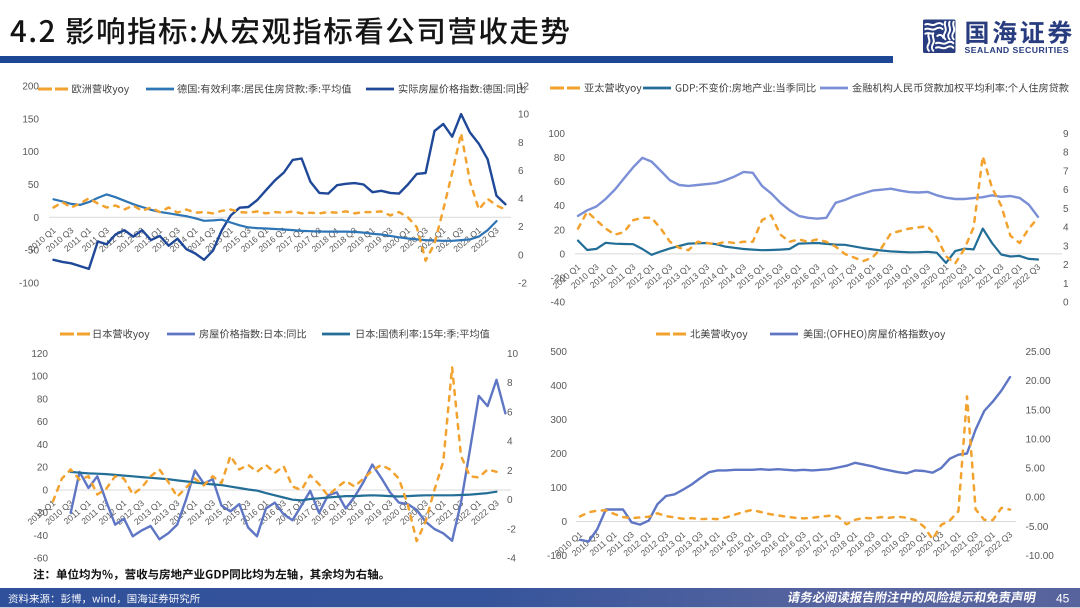 Image resolution: width=1080 pixels, height=608 pixels. I want to click on svg-text: -10.00, so click(1040, 556).